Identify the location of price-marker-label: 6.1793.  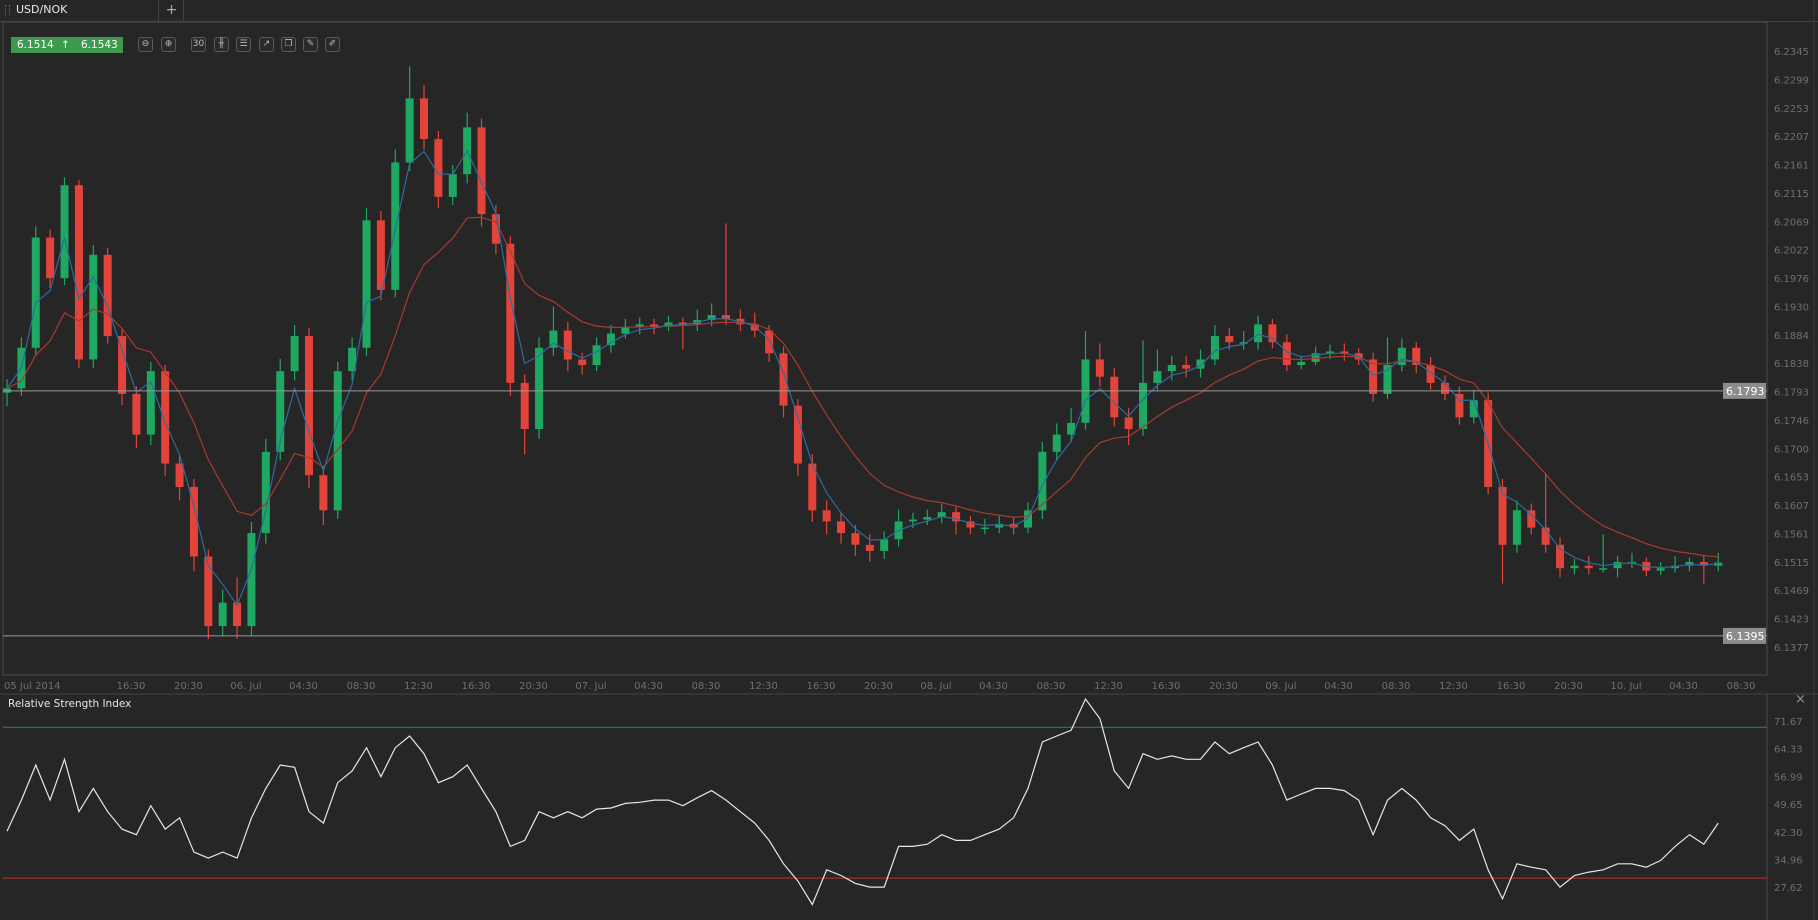
(1745, 391).